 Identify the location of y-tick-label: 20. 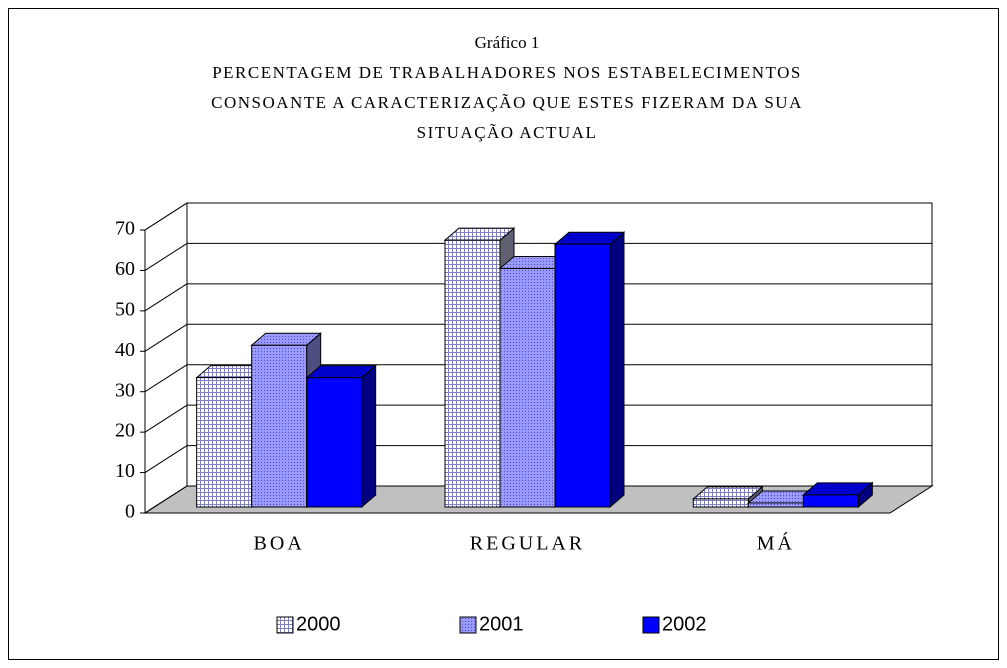
(125, 431).